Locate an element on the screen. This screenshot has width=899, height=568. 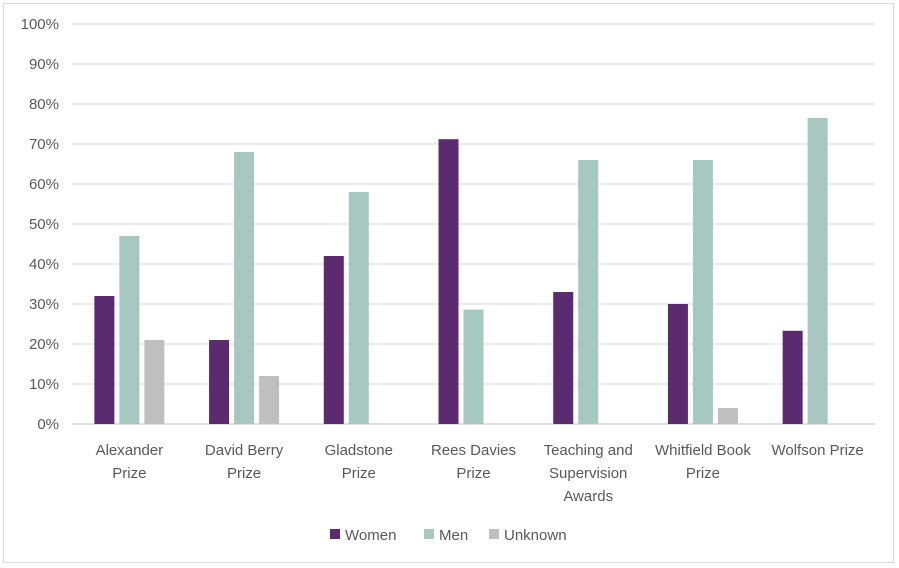
x-category-label: Teaching and is located at coordinates (588, 450).